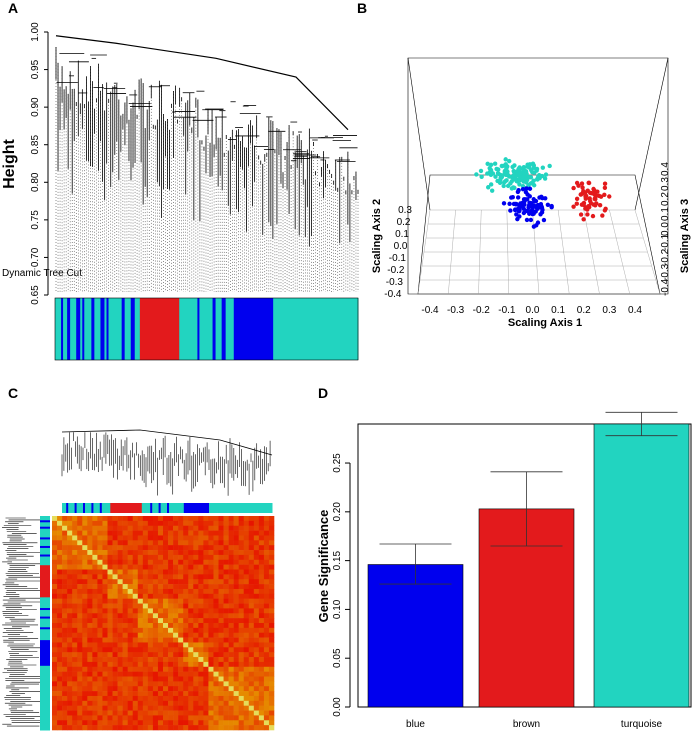 The height and width of the screenshot is (734, 693). What do you see at coordinates (665, 242) in the screenshot?
I see `b-ztick-label: -0.1` at bounding box center [665, 242].